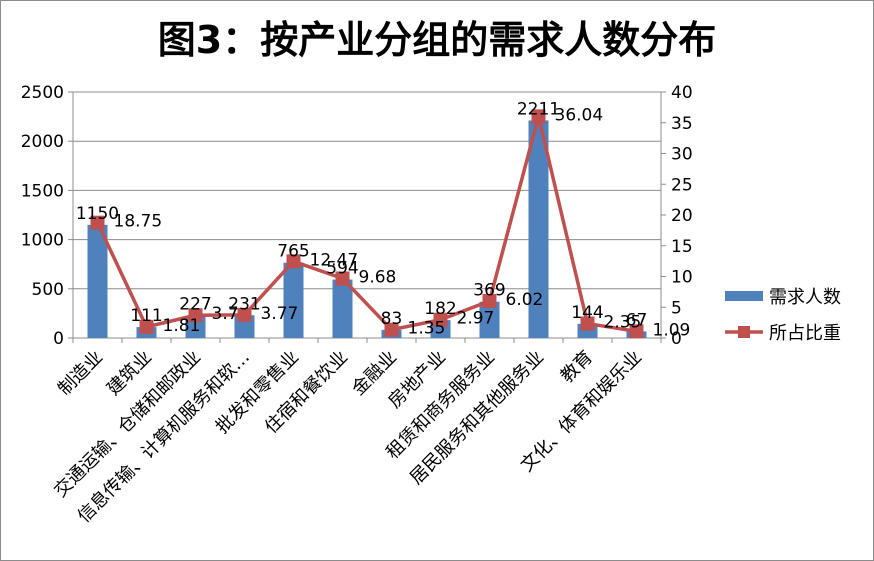 This screenshot has height=561, width=874. What do you see at coordinates (440, 309) in the screenshot?
I see `bar-data-label: 182` at bounding box center [440, 309].